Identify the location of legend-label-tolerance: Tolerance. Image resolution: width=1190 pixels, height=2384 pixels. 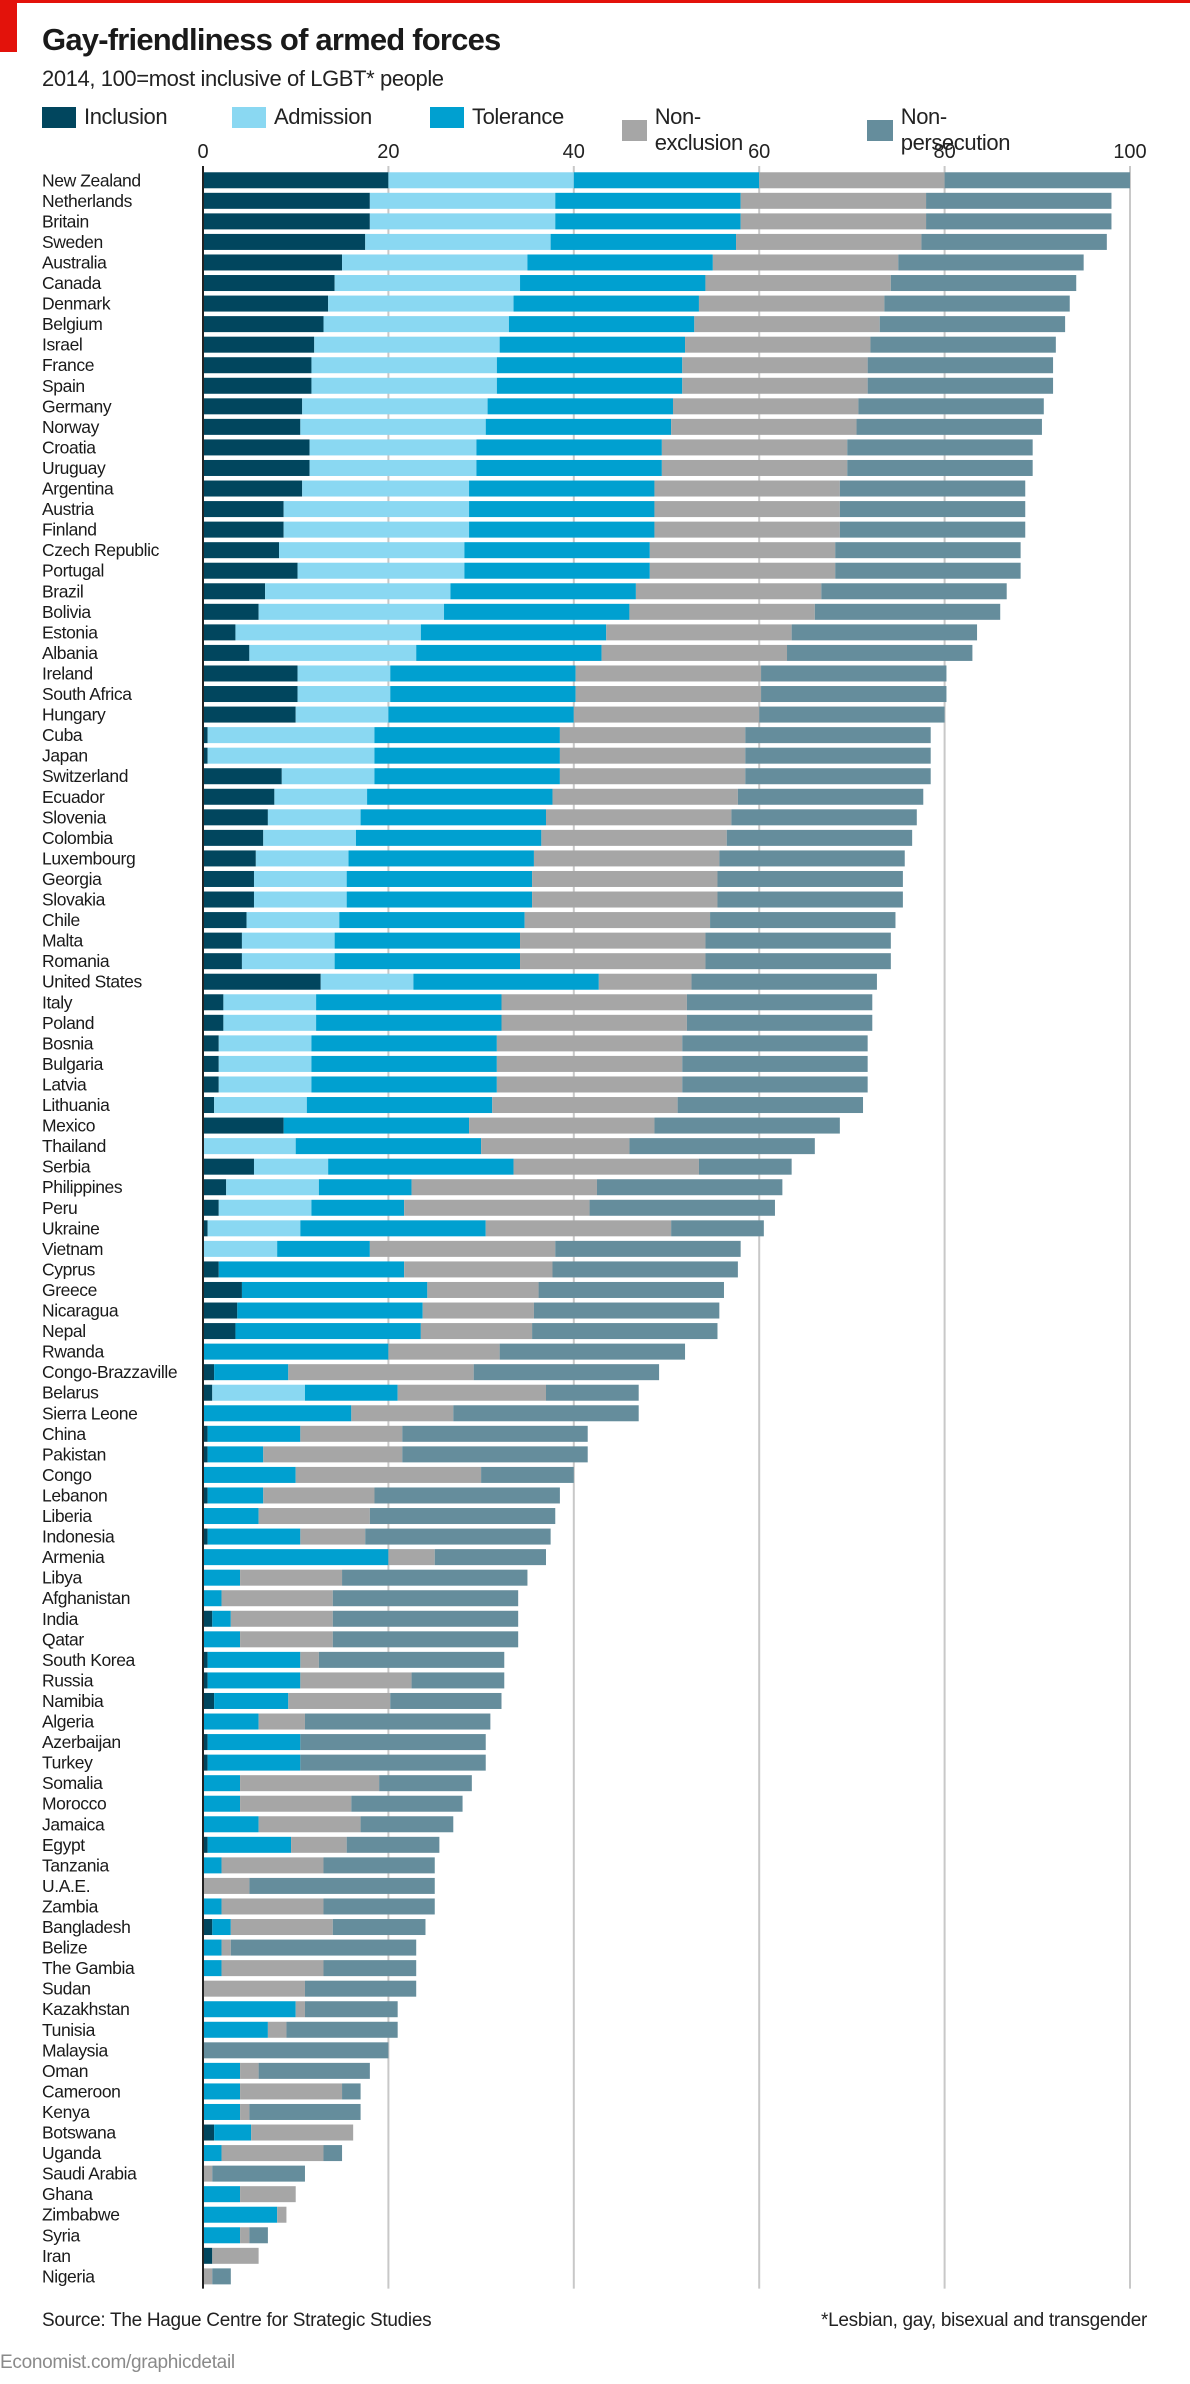
(518, 116).